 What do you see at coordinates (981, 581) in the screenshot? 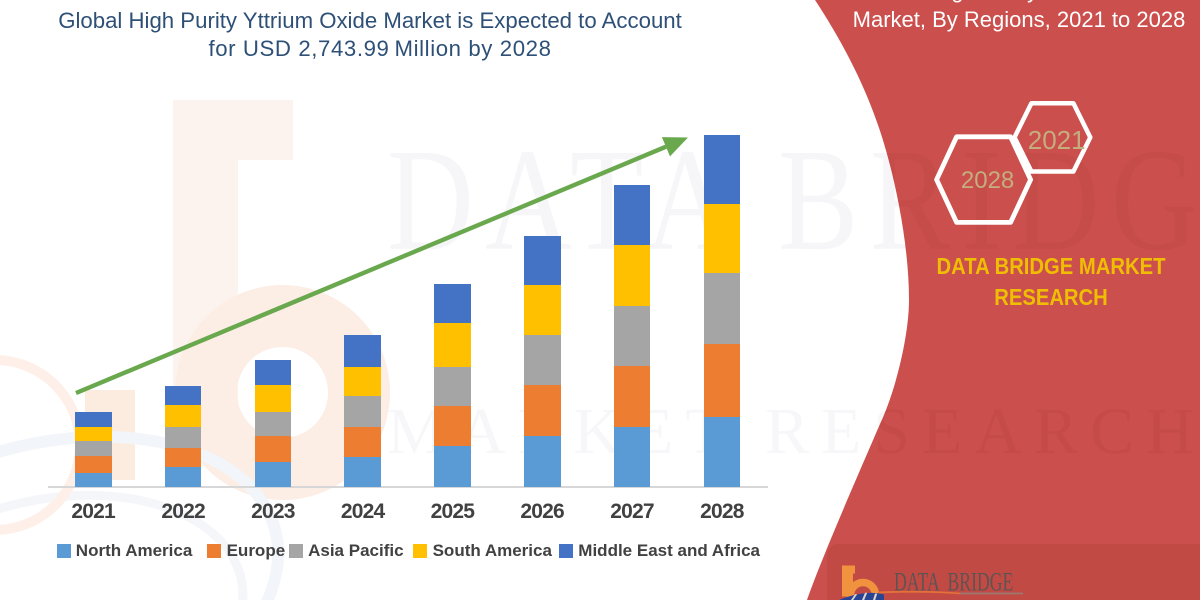
I see `svg-text: BRIDGE` at bounding box center [981, 581].